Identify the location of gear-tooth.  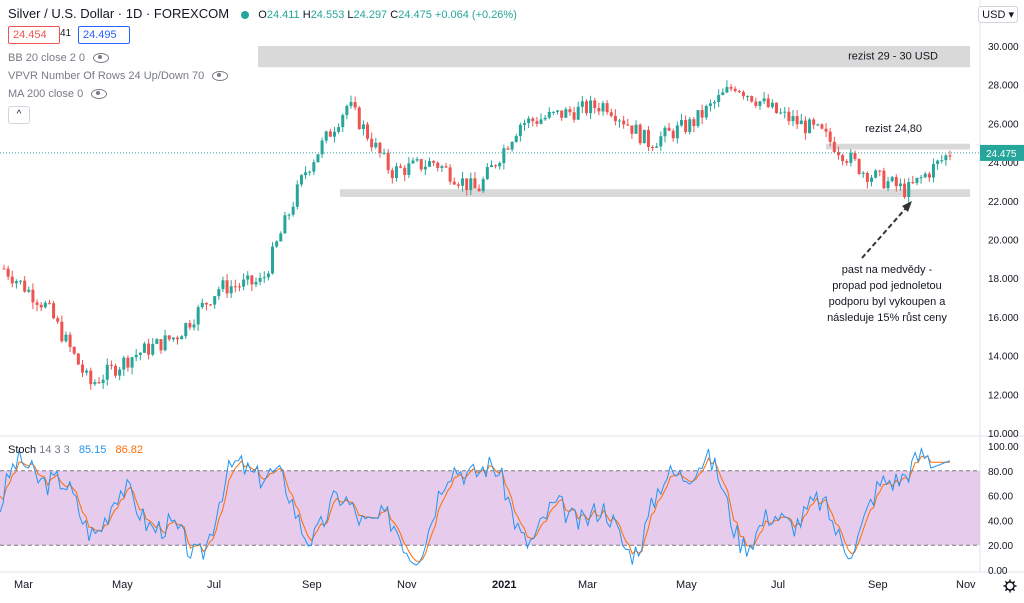
(1014, 590).